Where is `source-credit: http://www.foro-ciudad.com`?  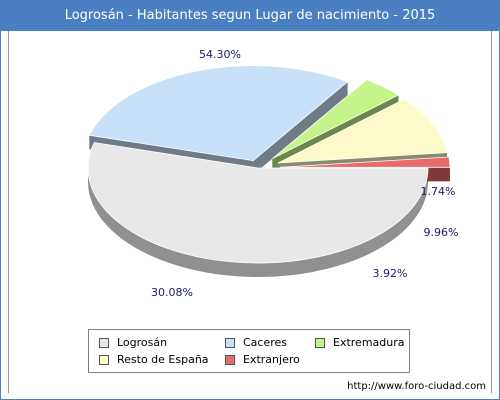
source-credit: http://www.foro-ciudad.com is located at coordinates (416, 386).